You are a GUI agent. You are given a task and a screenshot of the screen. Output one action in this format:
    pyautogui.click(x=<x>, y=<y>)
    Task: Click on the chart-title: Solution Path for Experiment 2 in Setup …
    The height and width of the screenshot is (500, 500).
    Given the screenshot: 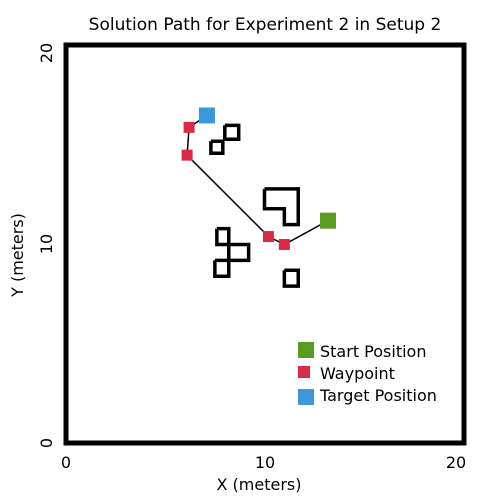 What is the action you would take?
    pyautogui.click(x=265, y=25)
    